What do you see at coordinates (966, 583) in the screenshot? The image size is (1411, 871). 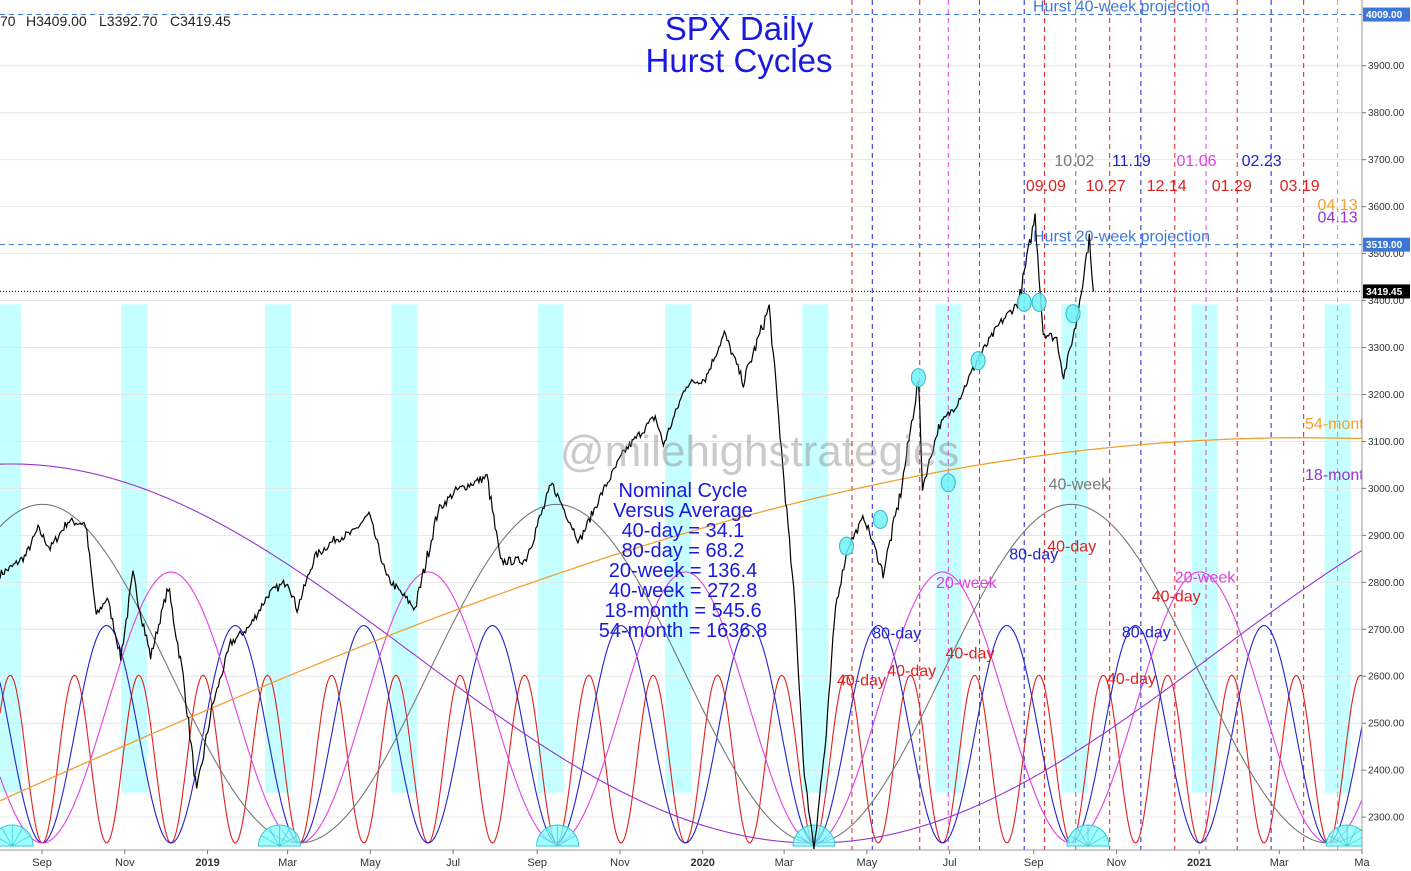 I see `cycle-label: 20-week` at bounding box center [966, 583].